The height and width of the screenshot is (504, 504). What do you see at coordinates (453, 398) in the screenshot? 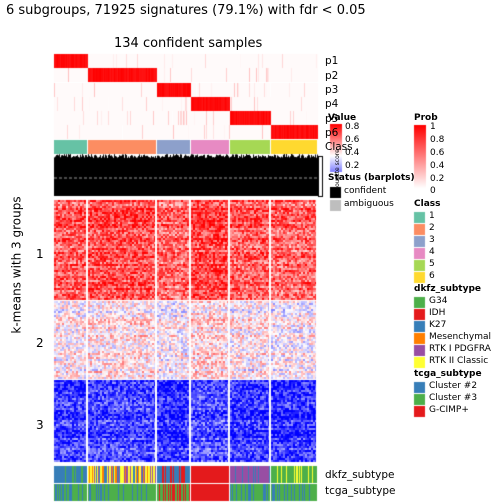
I see `legend-tcga-item: Cluster #3` at bounding box center [453, 398].